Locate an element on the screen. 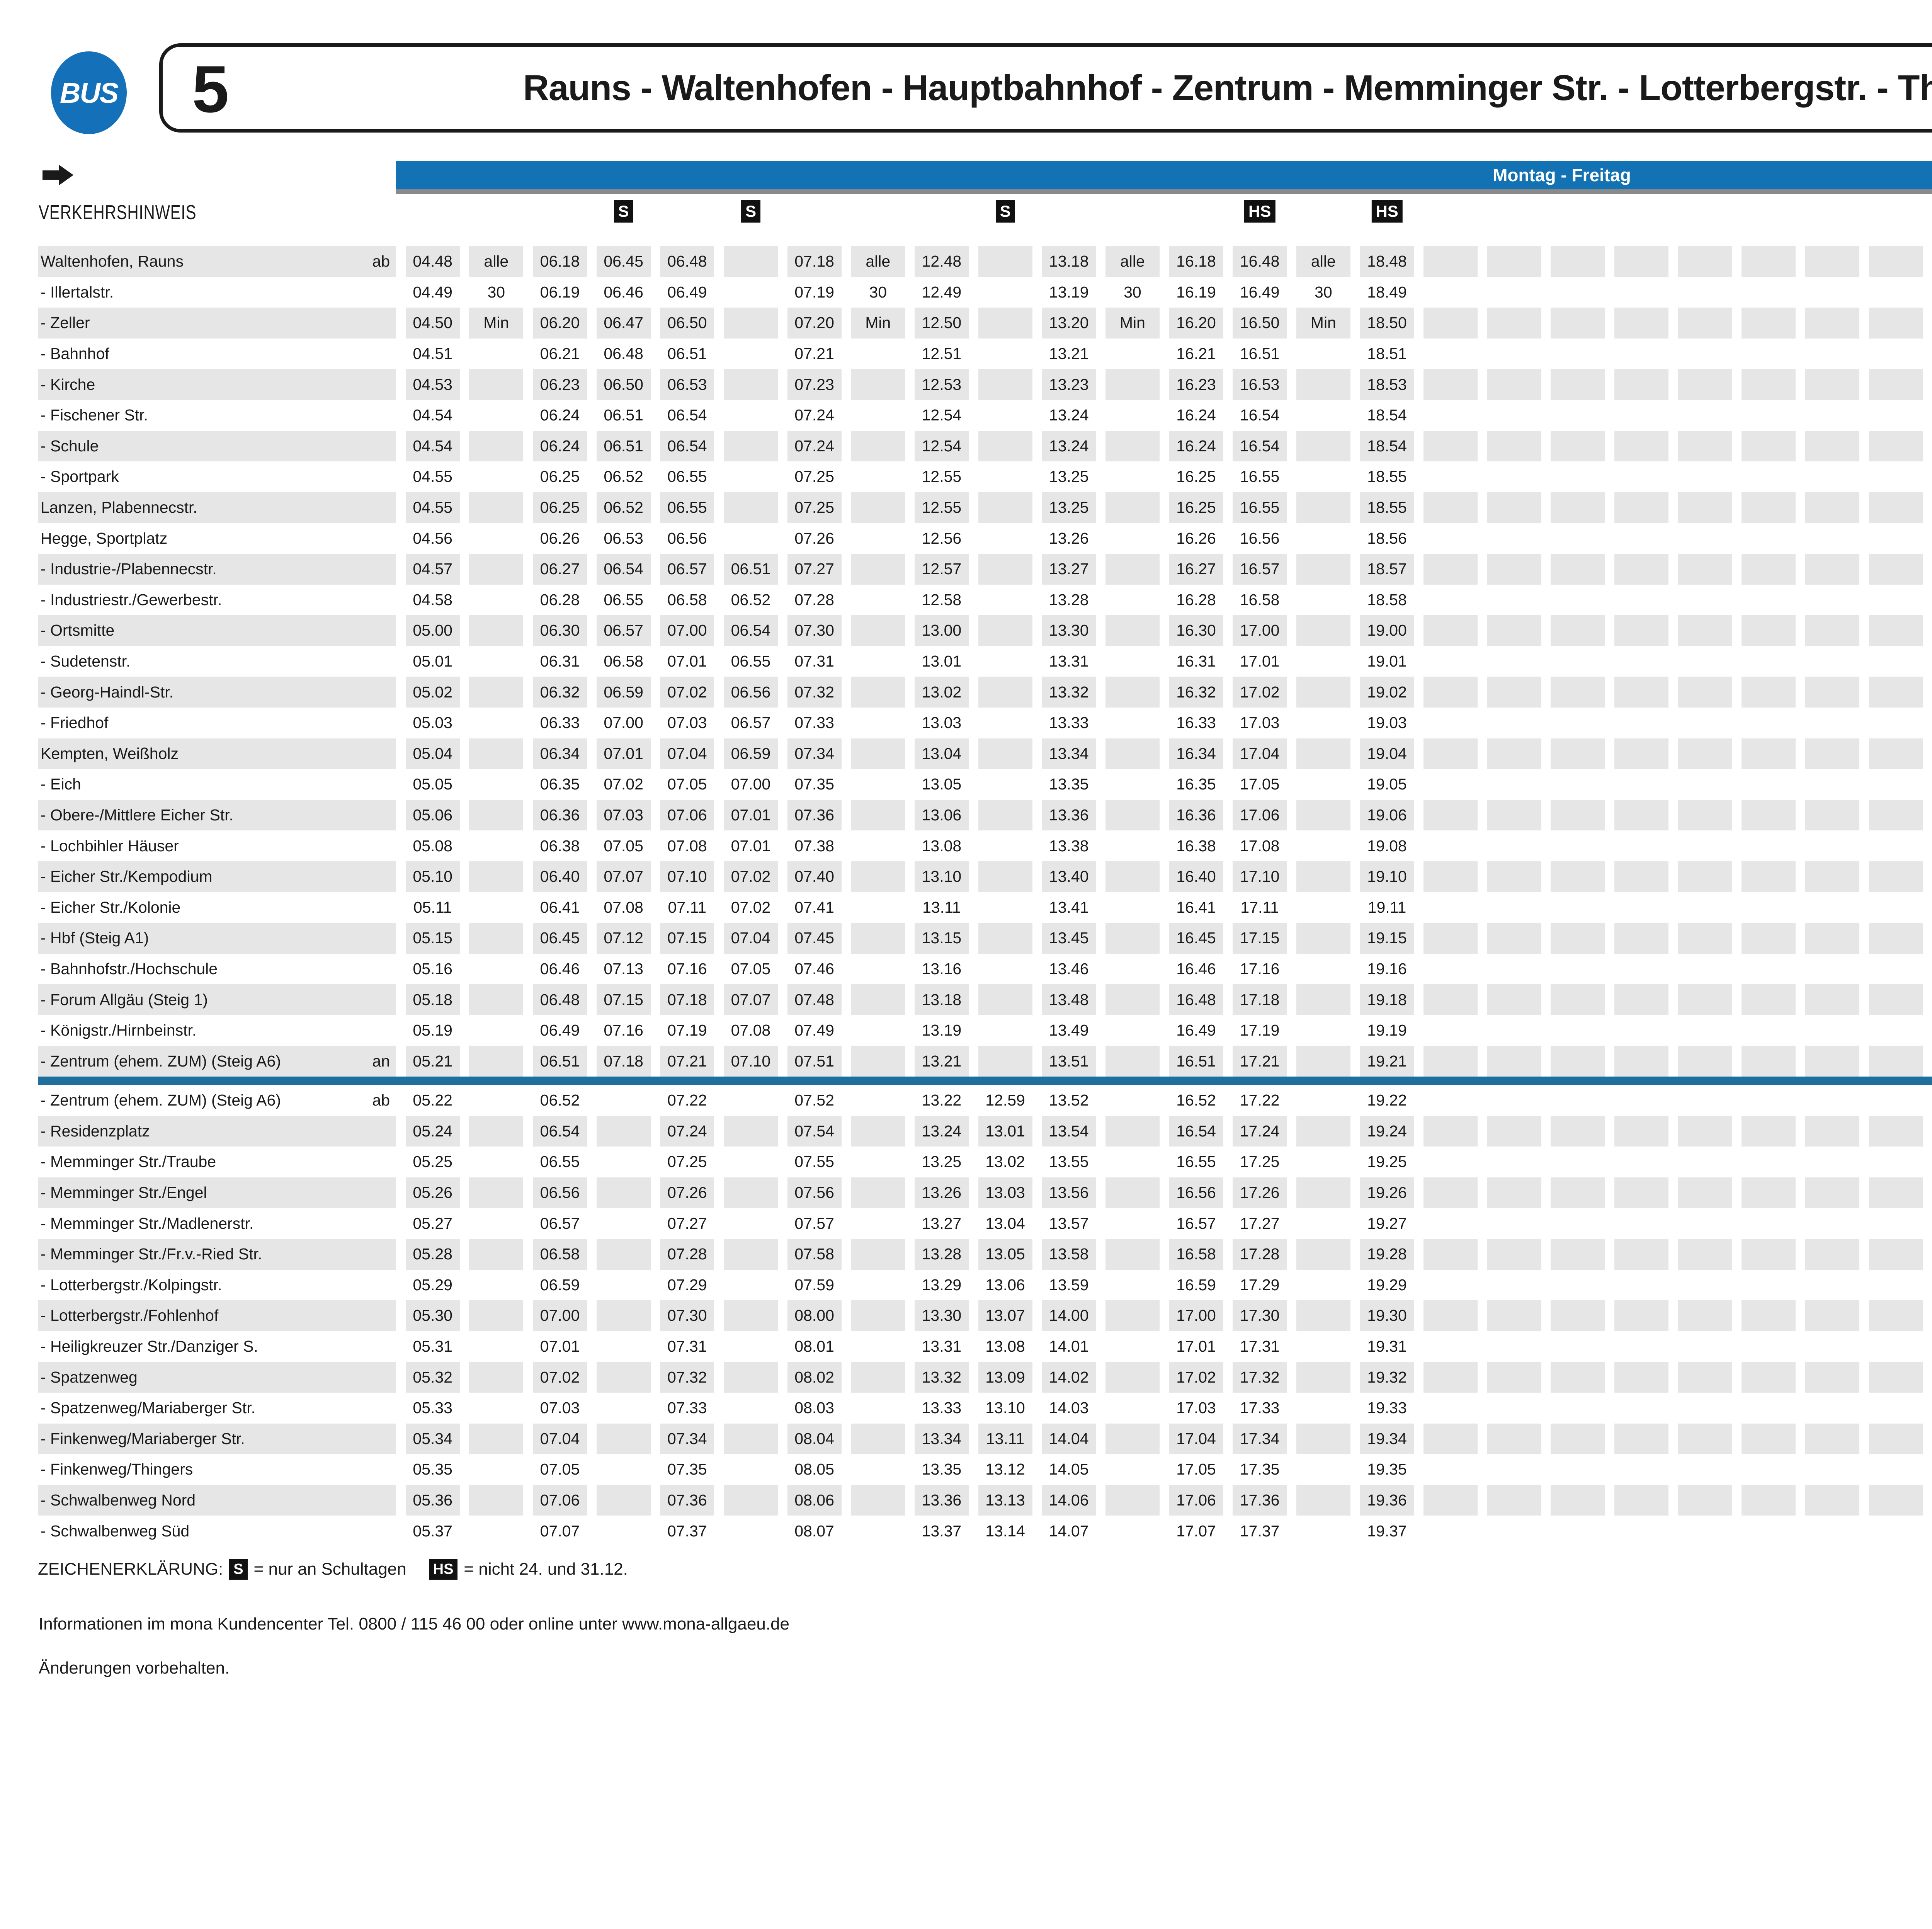  time-cell: 13.15 is located at coordinates (942, 938).